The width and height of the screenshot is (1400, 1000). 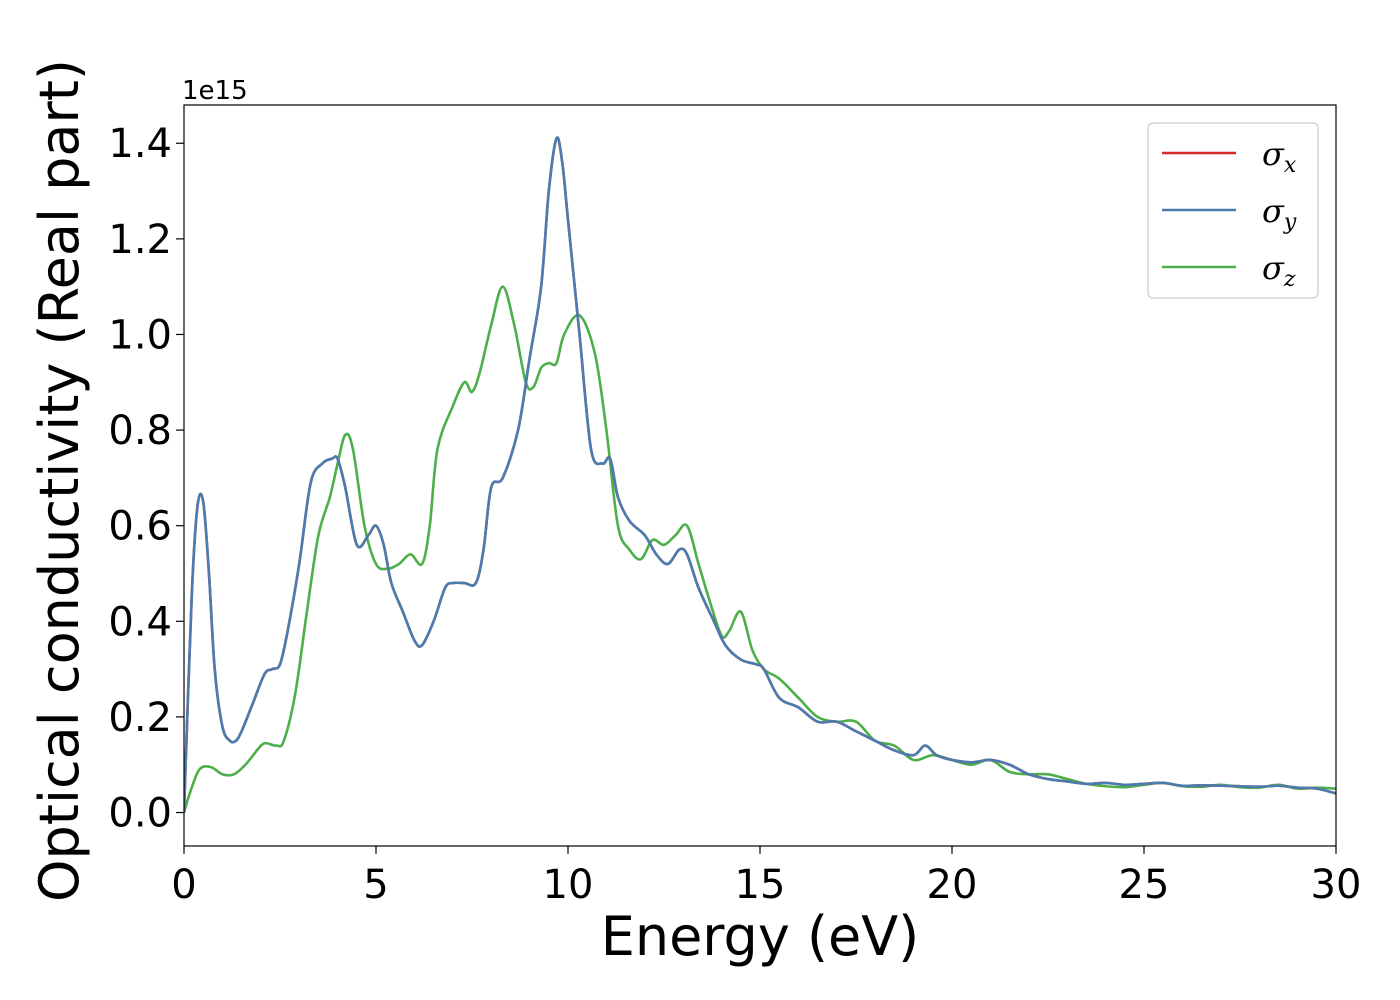 I want to click on y-tick-label: 0.0, so click(x=140, y=814).